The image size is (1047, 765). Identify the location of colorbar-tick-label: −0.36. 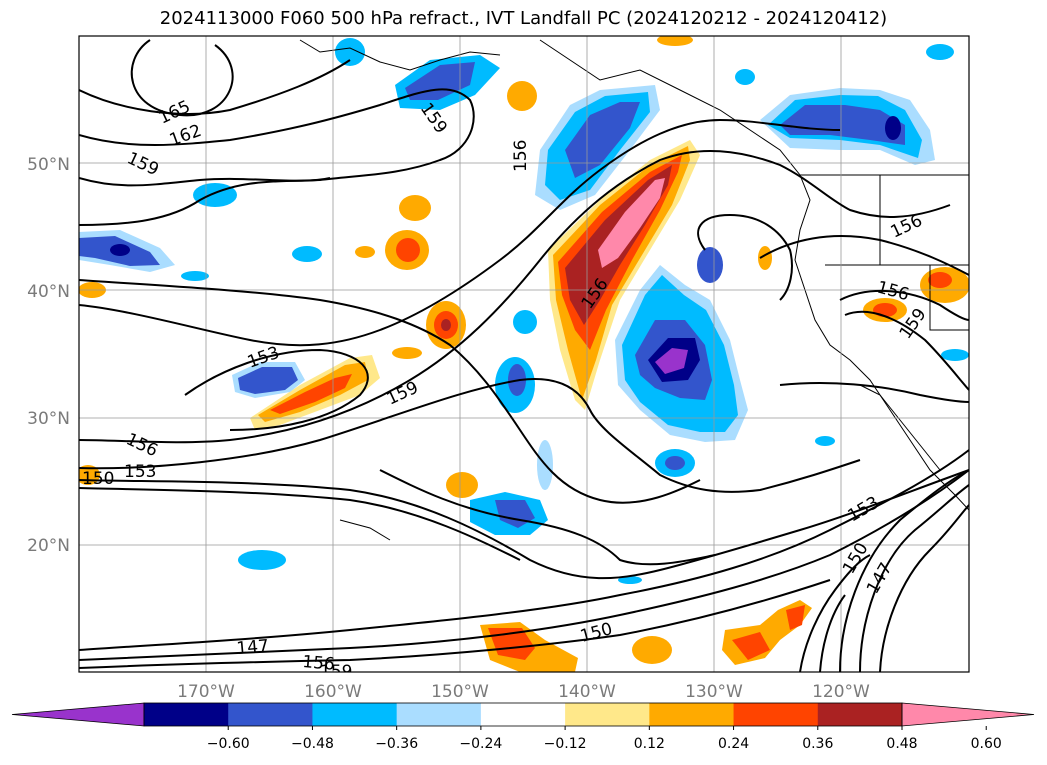
(396, 744).